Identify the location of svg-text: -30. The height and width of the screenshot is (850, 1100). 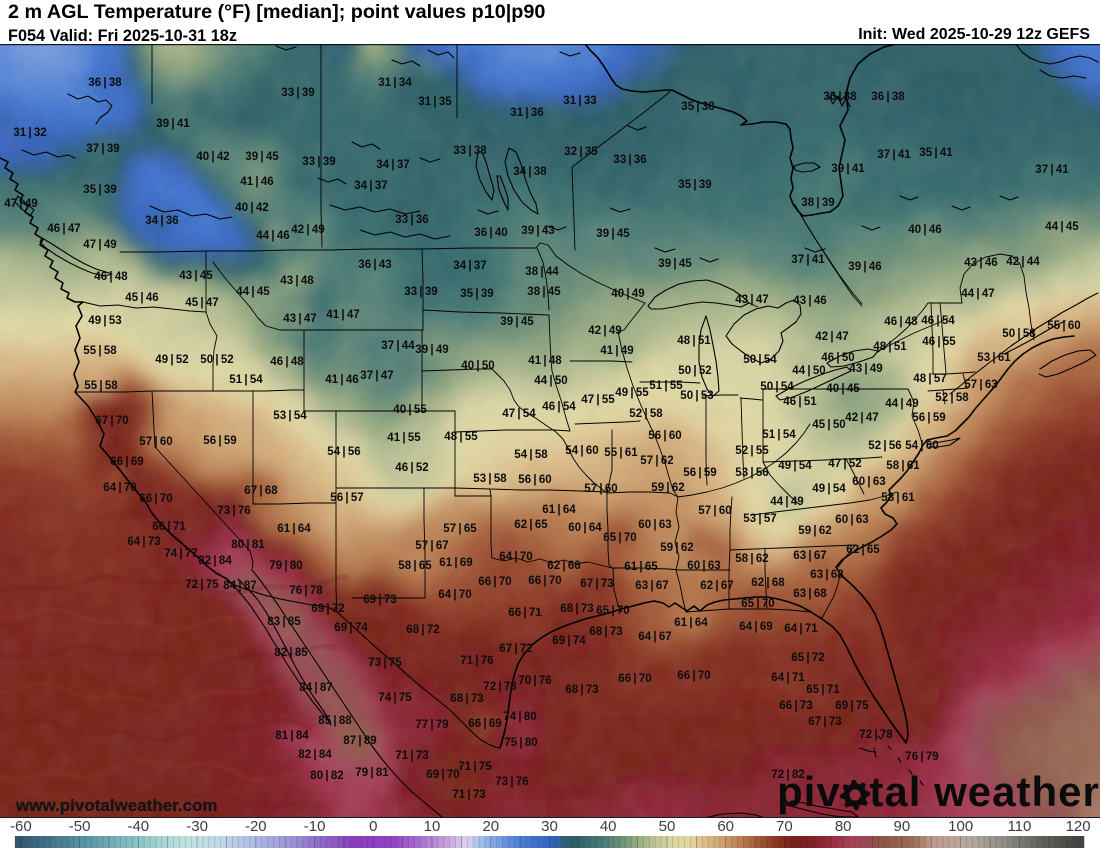
(197, 826).